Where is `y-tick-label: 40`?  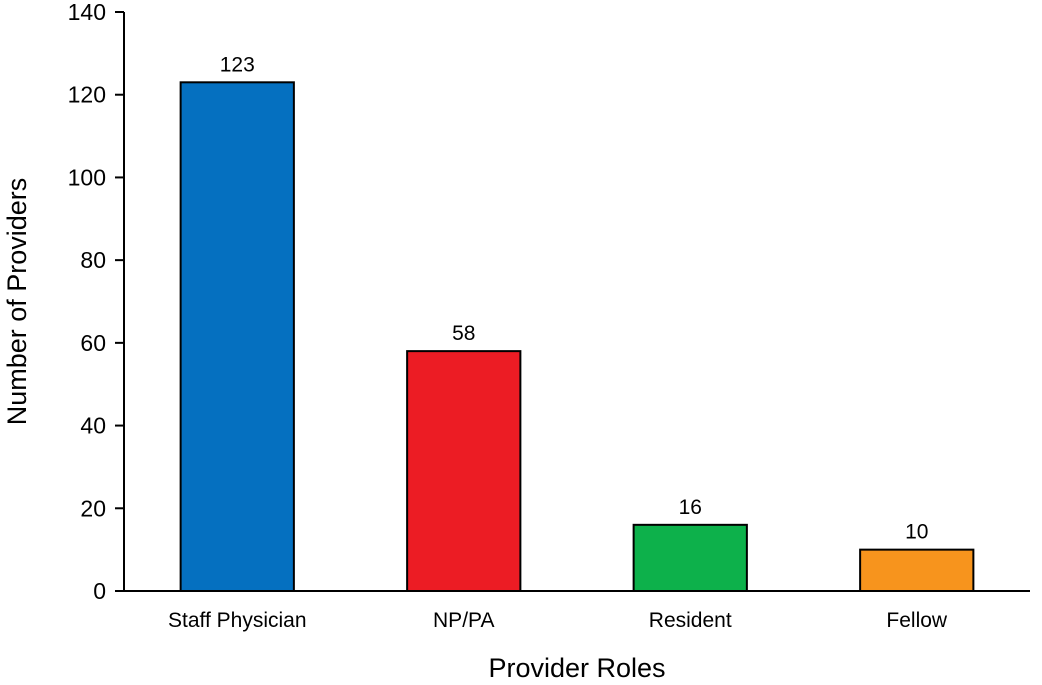 y-tick-label: 40 is located at coordinates (93, 426).